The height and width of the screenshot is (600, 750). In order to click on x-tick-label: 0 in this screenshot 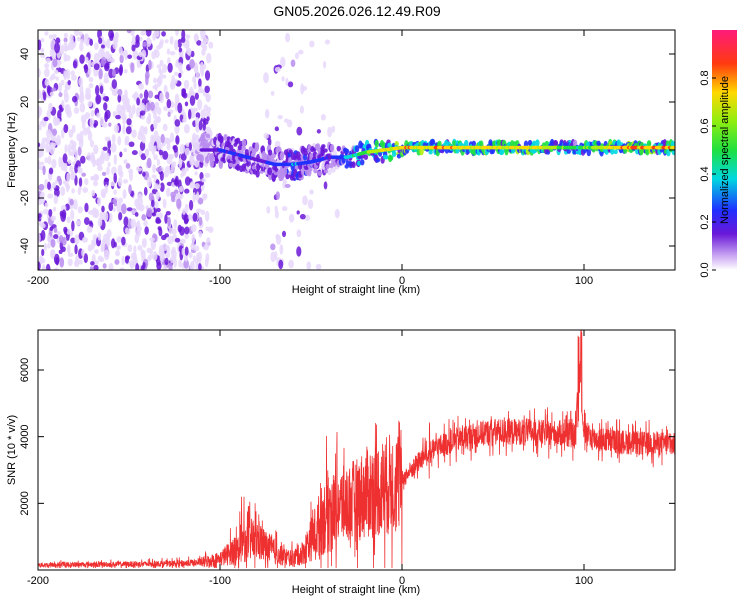, I will do `click(402, 281)`.